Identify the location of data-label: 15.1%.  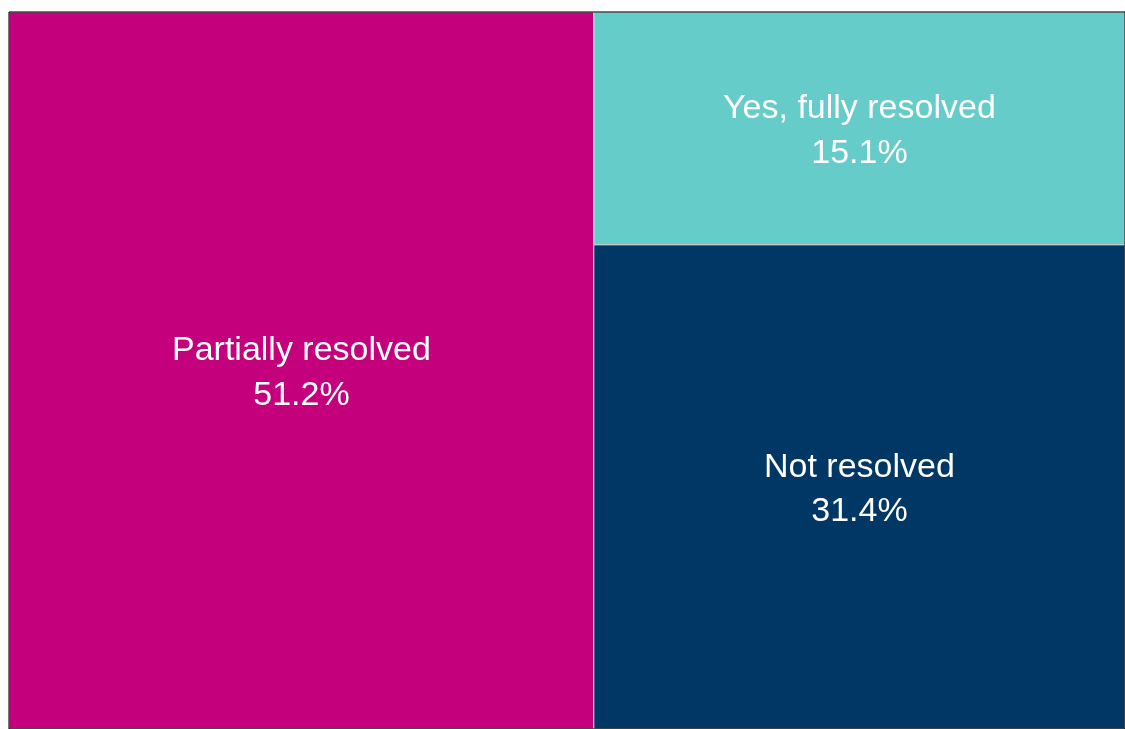
(859, 150).